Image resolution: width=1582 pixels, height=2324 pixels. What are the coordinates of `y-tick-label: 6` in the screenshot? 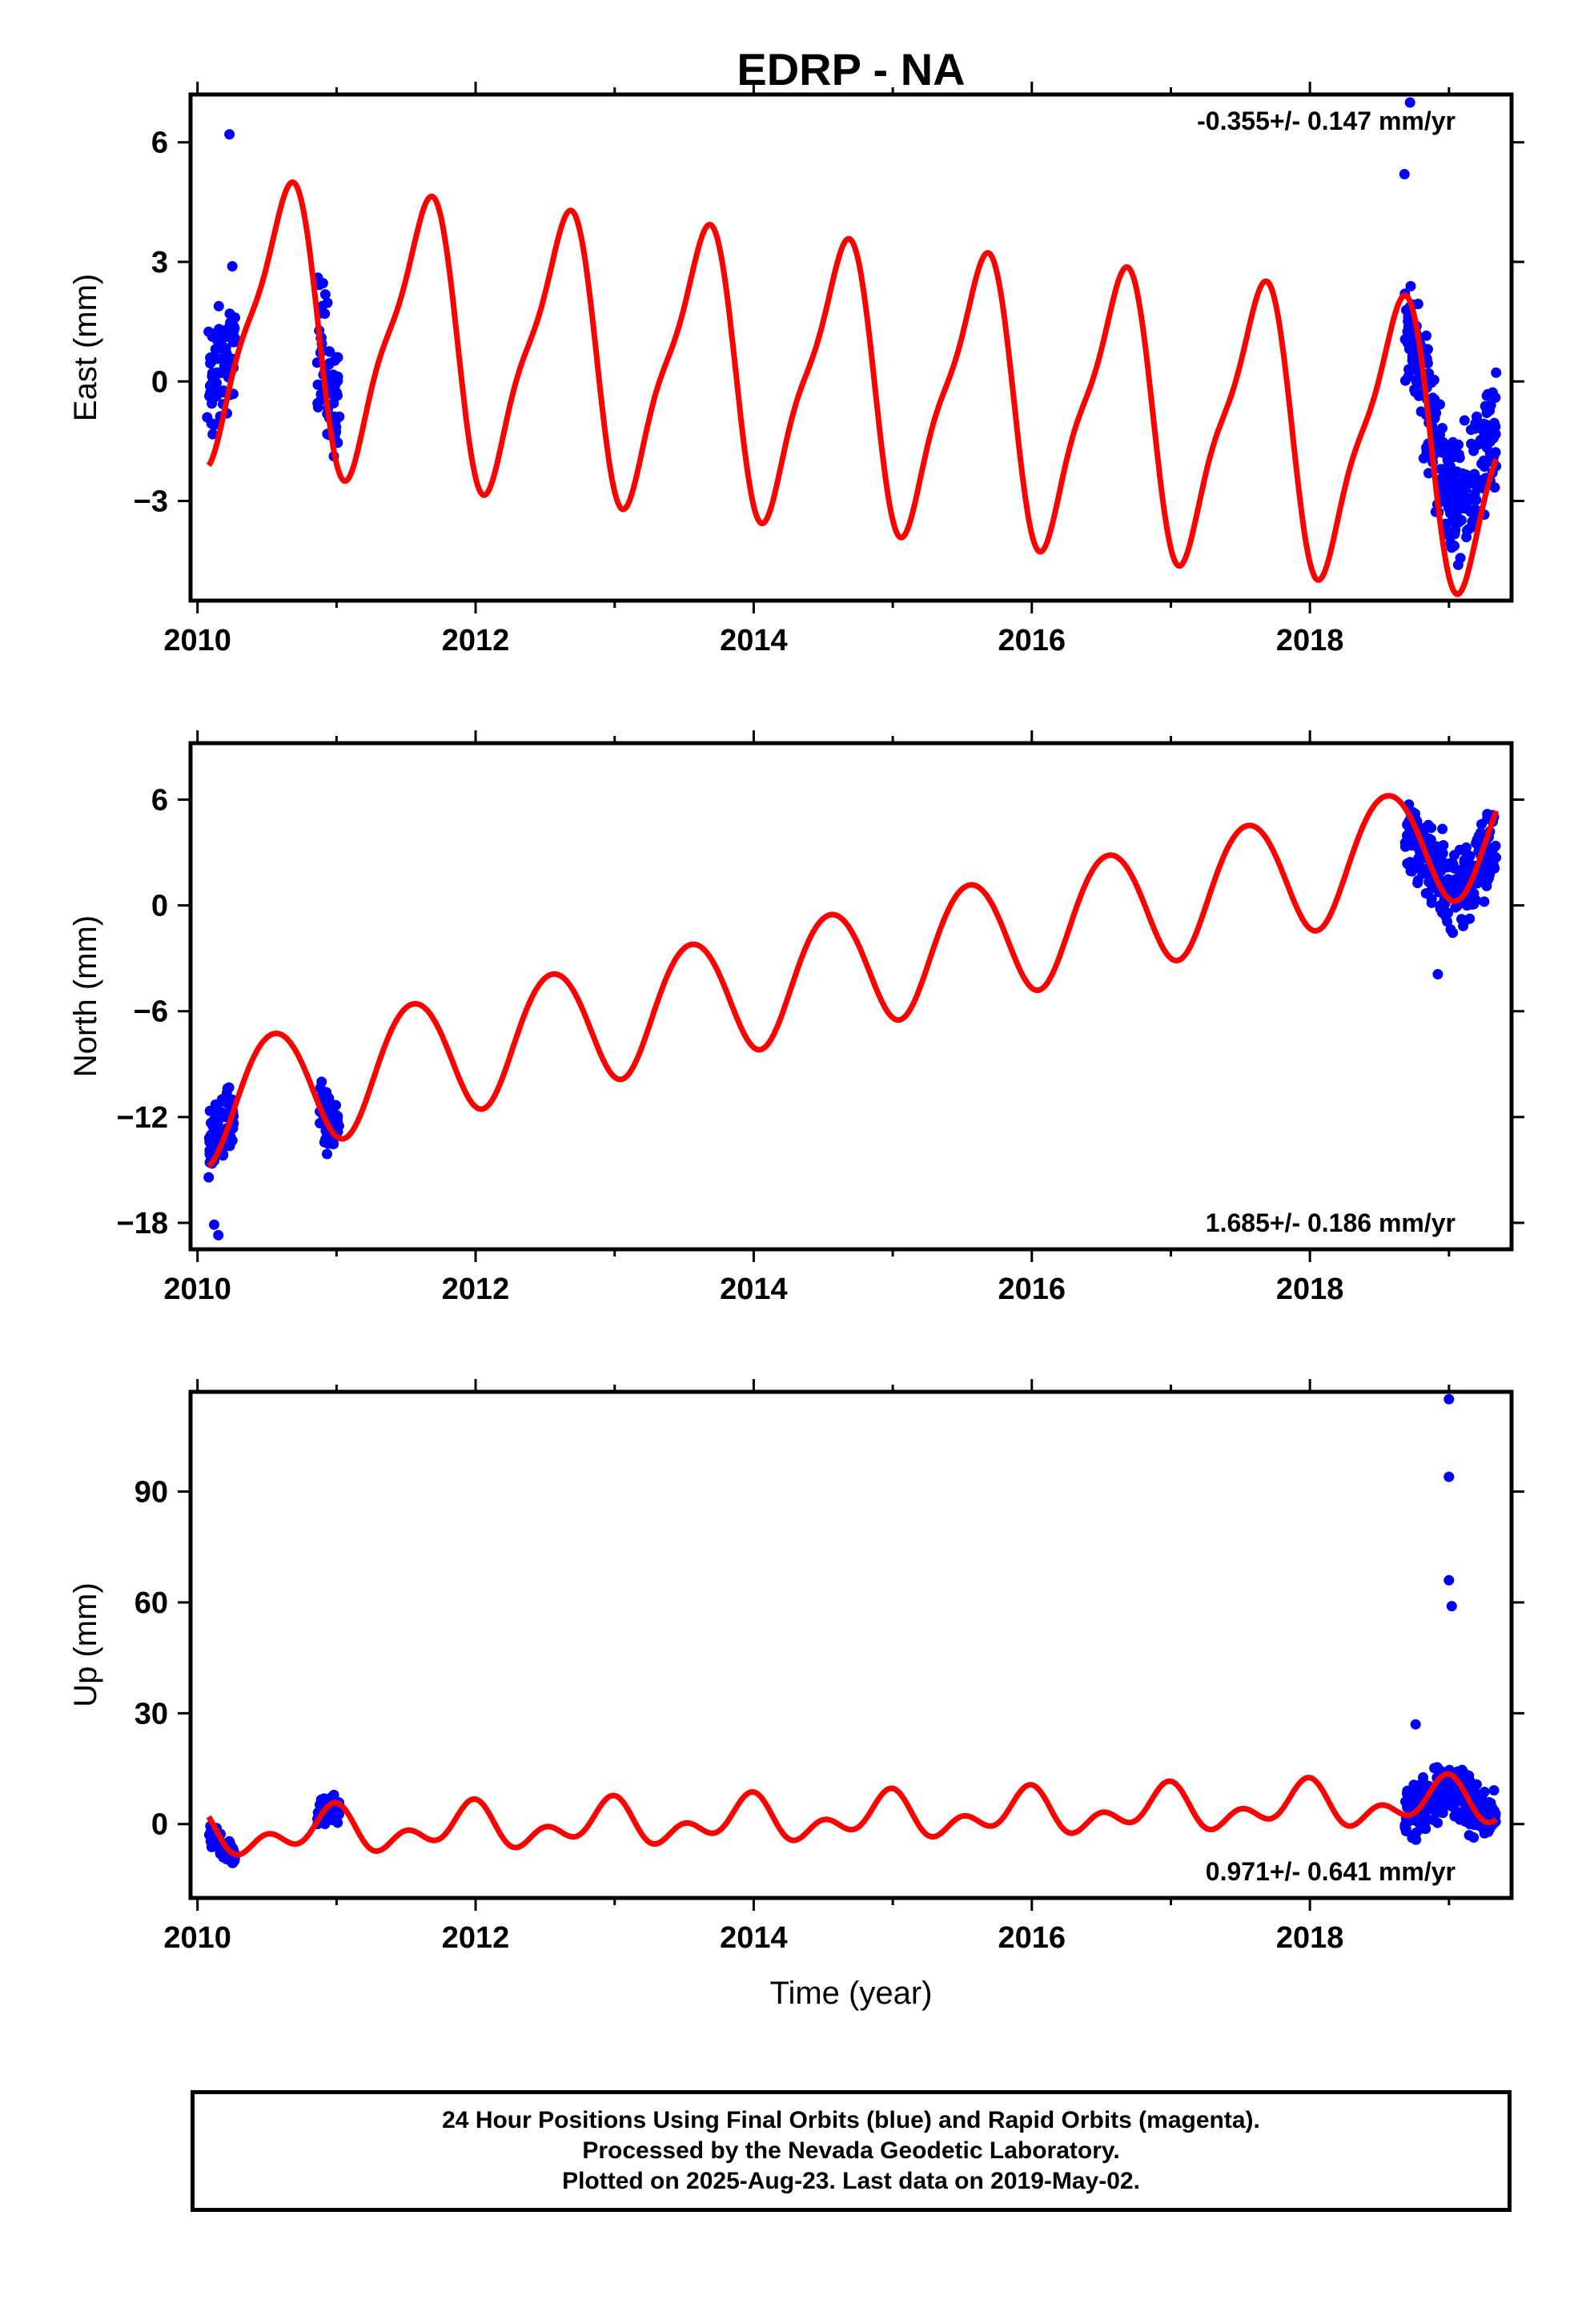 It's located at (159, 143).